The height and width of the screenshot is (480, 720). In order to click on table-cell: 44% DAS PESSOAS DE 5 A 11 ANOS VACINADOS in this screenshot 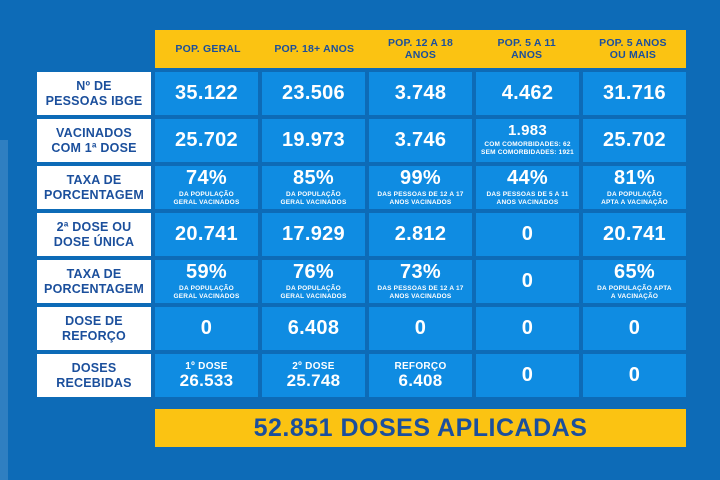, I will do `click(527, 187)`.